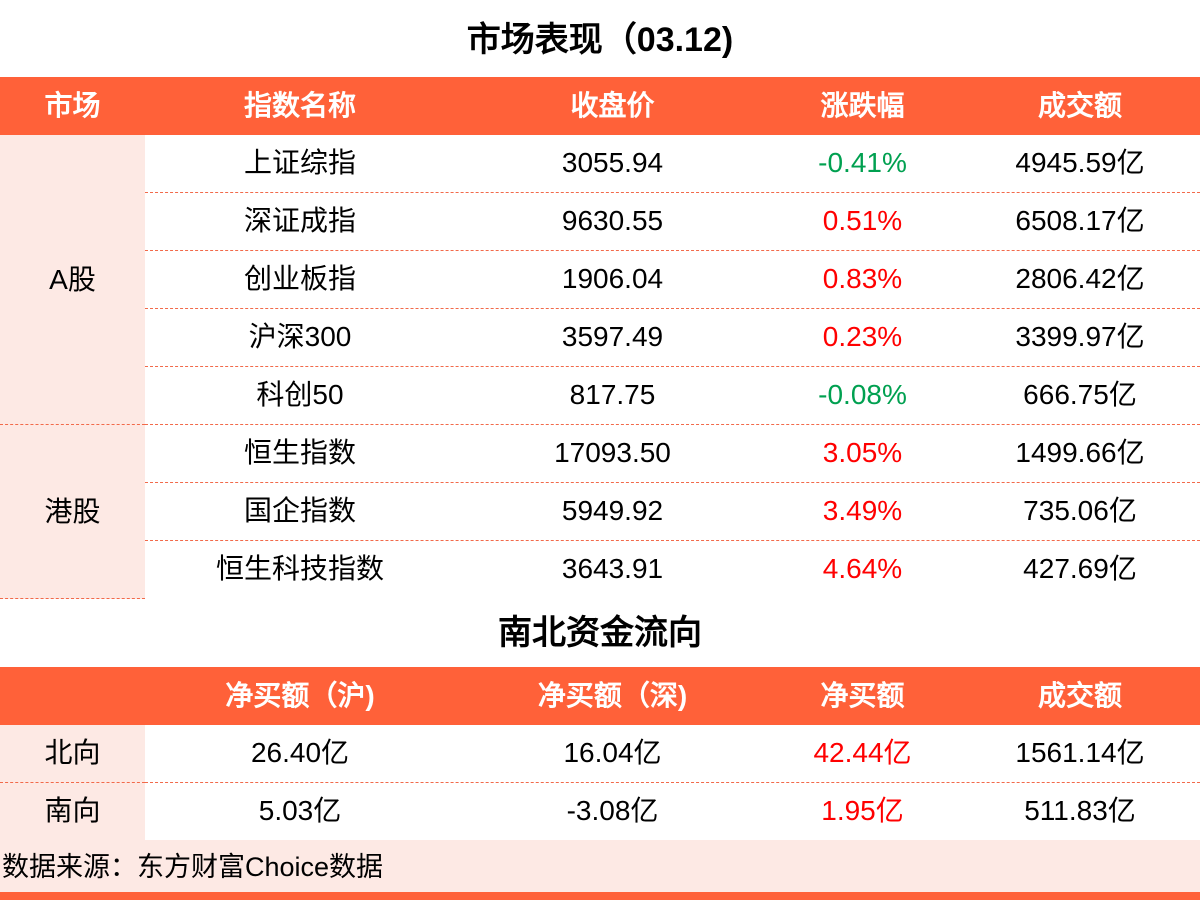 The width and height of the screenshot is (1200, 900). Describe the element at coordinates (862, 105) in the screenshot. I see `header-change: 涨跌幅` at that location.